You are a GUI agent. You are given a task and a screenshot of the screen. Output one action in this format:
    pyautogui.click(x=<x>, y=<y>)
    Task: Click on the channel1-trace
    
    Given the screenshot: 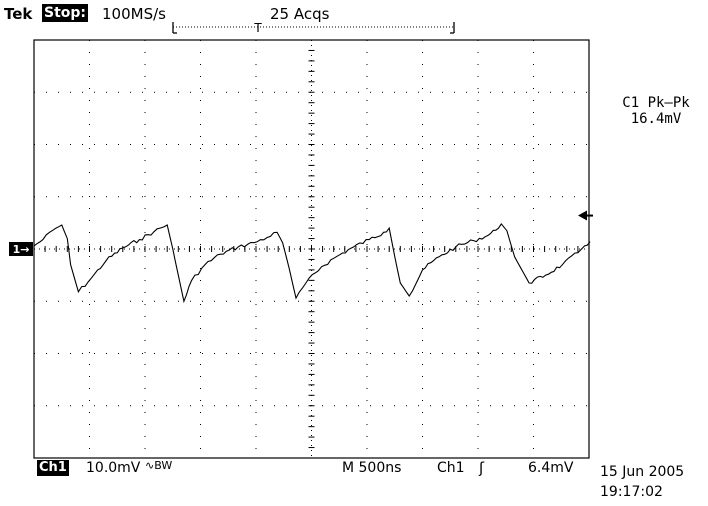 What is the action you would take?
    pyautogui.click(x=312, y=263)
    